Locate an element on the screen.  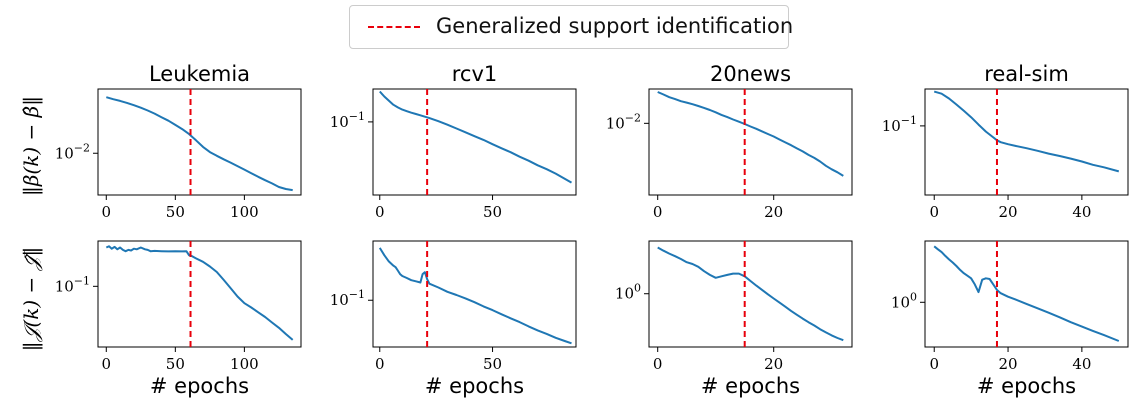
y-axis-label-top: ‖β(k) − β̂‖ is located at coordinates (31, 146).